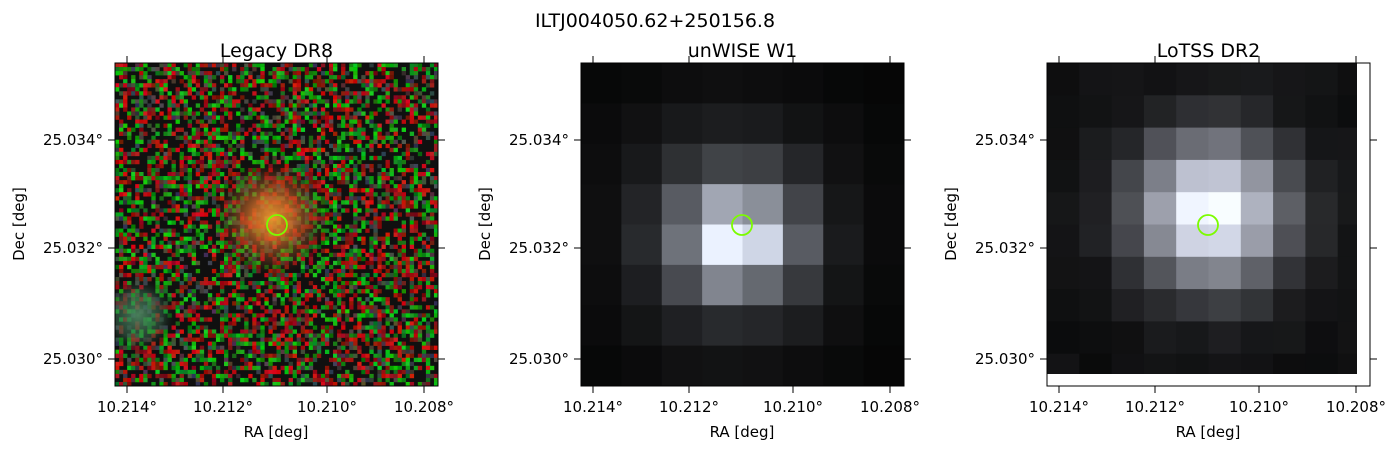 The width and height of the screenshot is (1400, 452). Describe the element at coordinates (742, 51) in the screenshot. I see `panel-title: unWISE W1` at that location.